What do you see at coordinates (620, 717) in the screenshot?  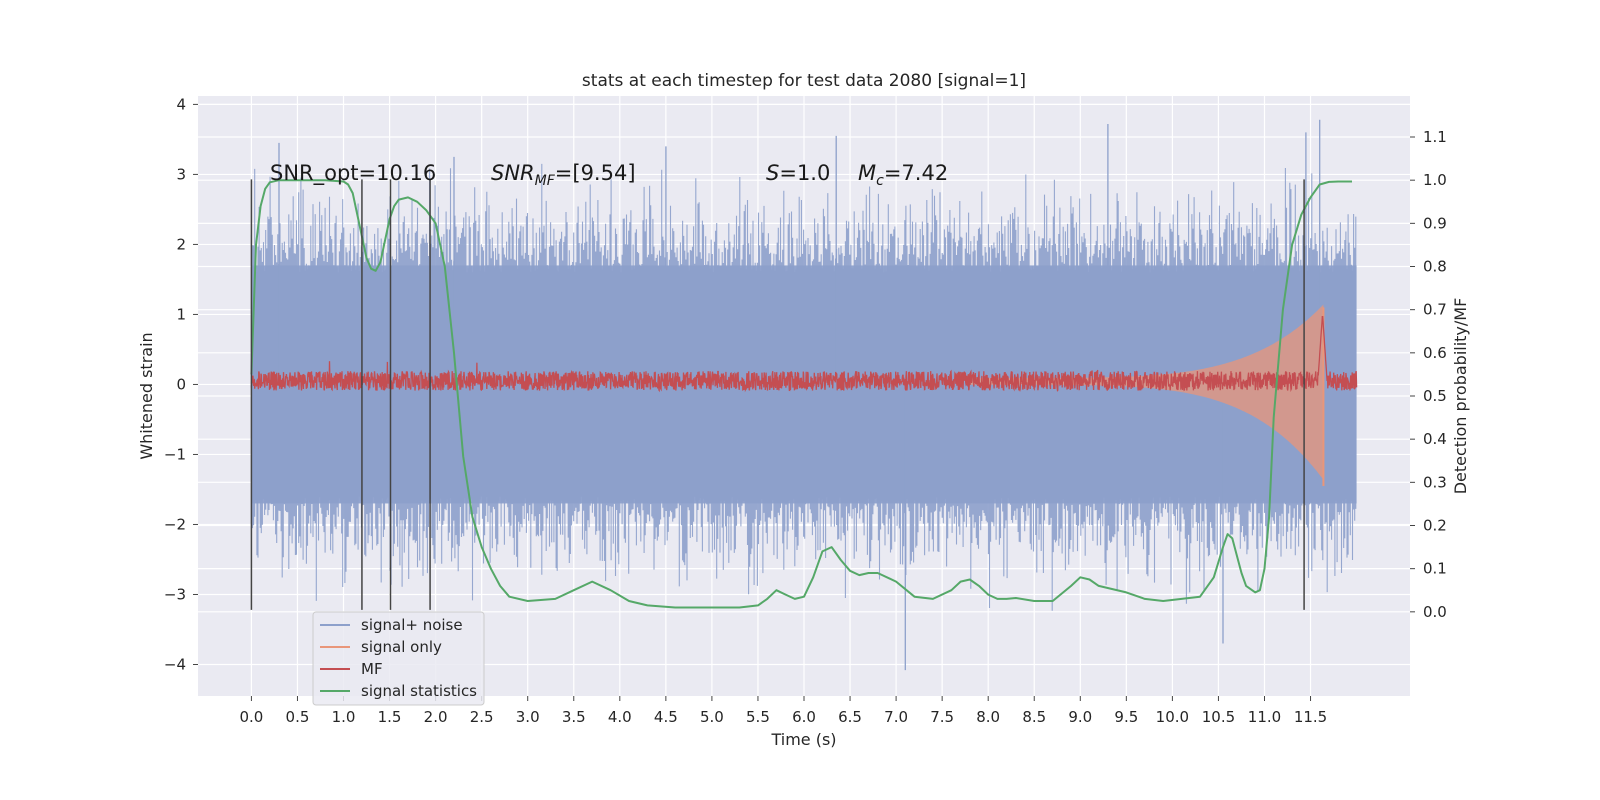 I see `x-tick-label-8: 4.0` at bounding box center [620, 717].